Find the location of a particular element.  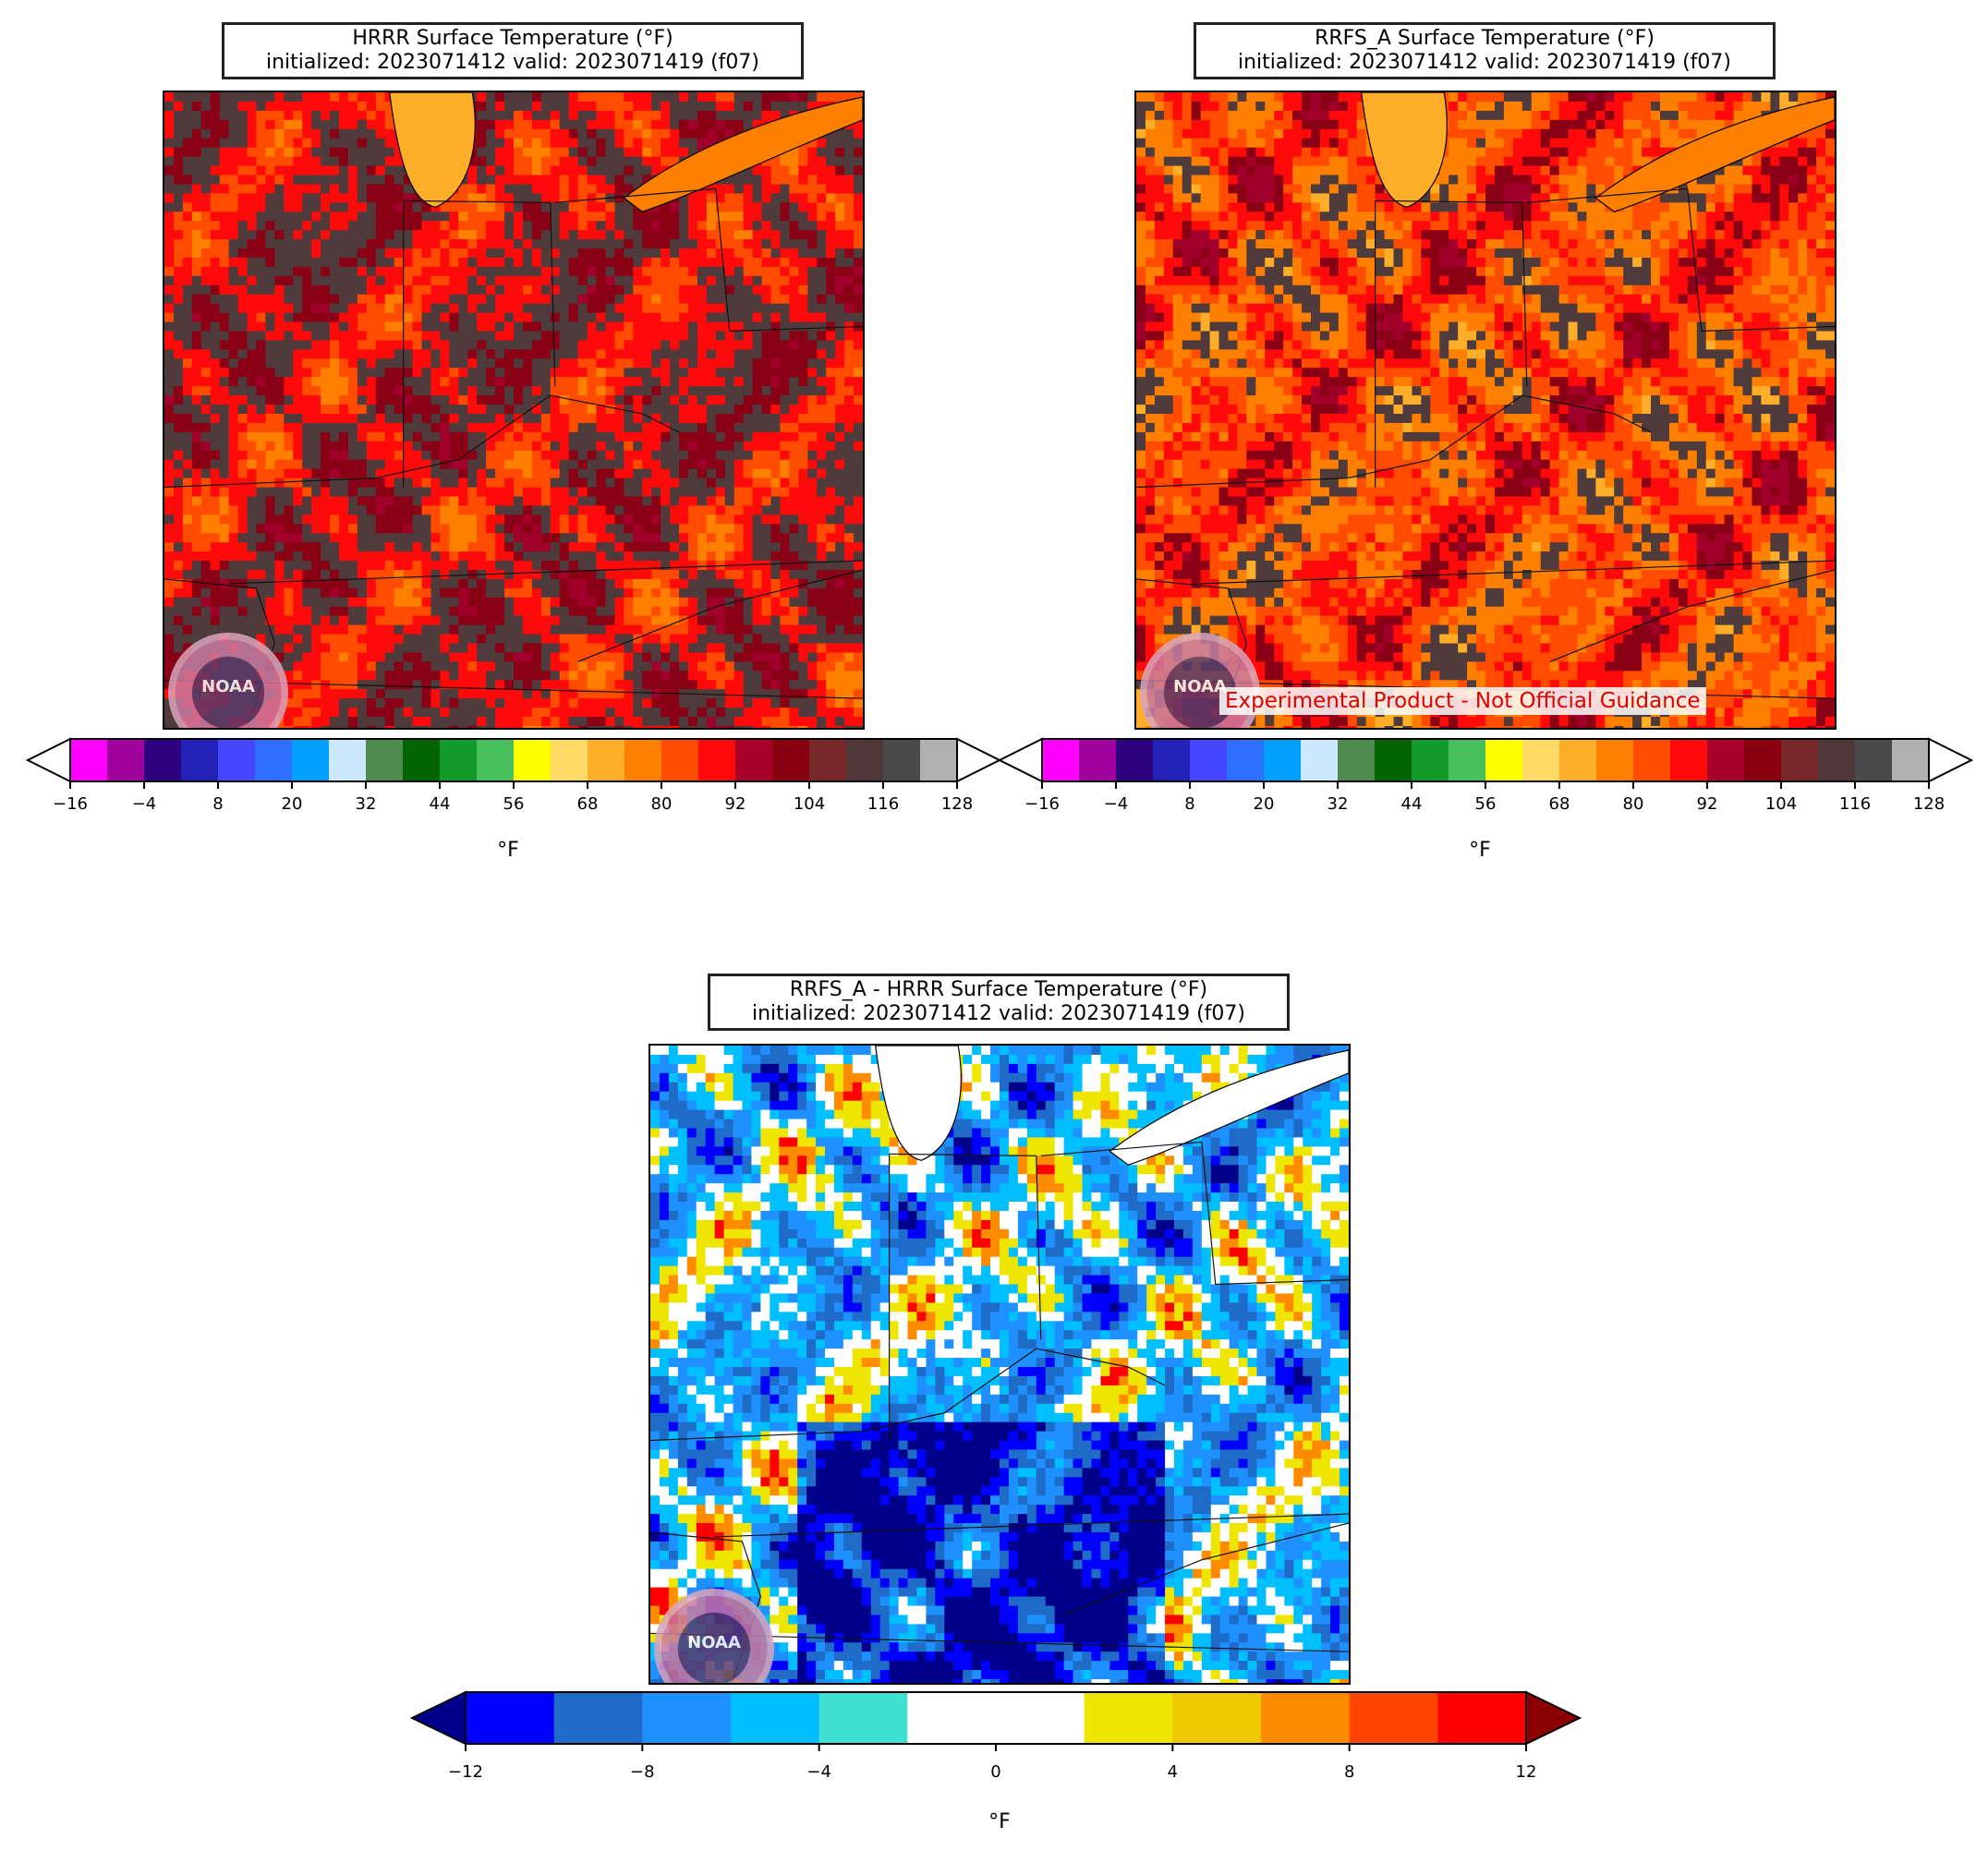

colorbar-tick-label: 32 is located at coordinates (366, 804).